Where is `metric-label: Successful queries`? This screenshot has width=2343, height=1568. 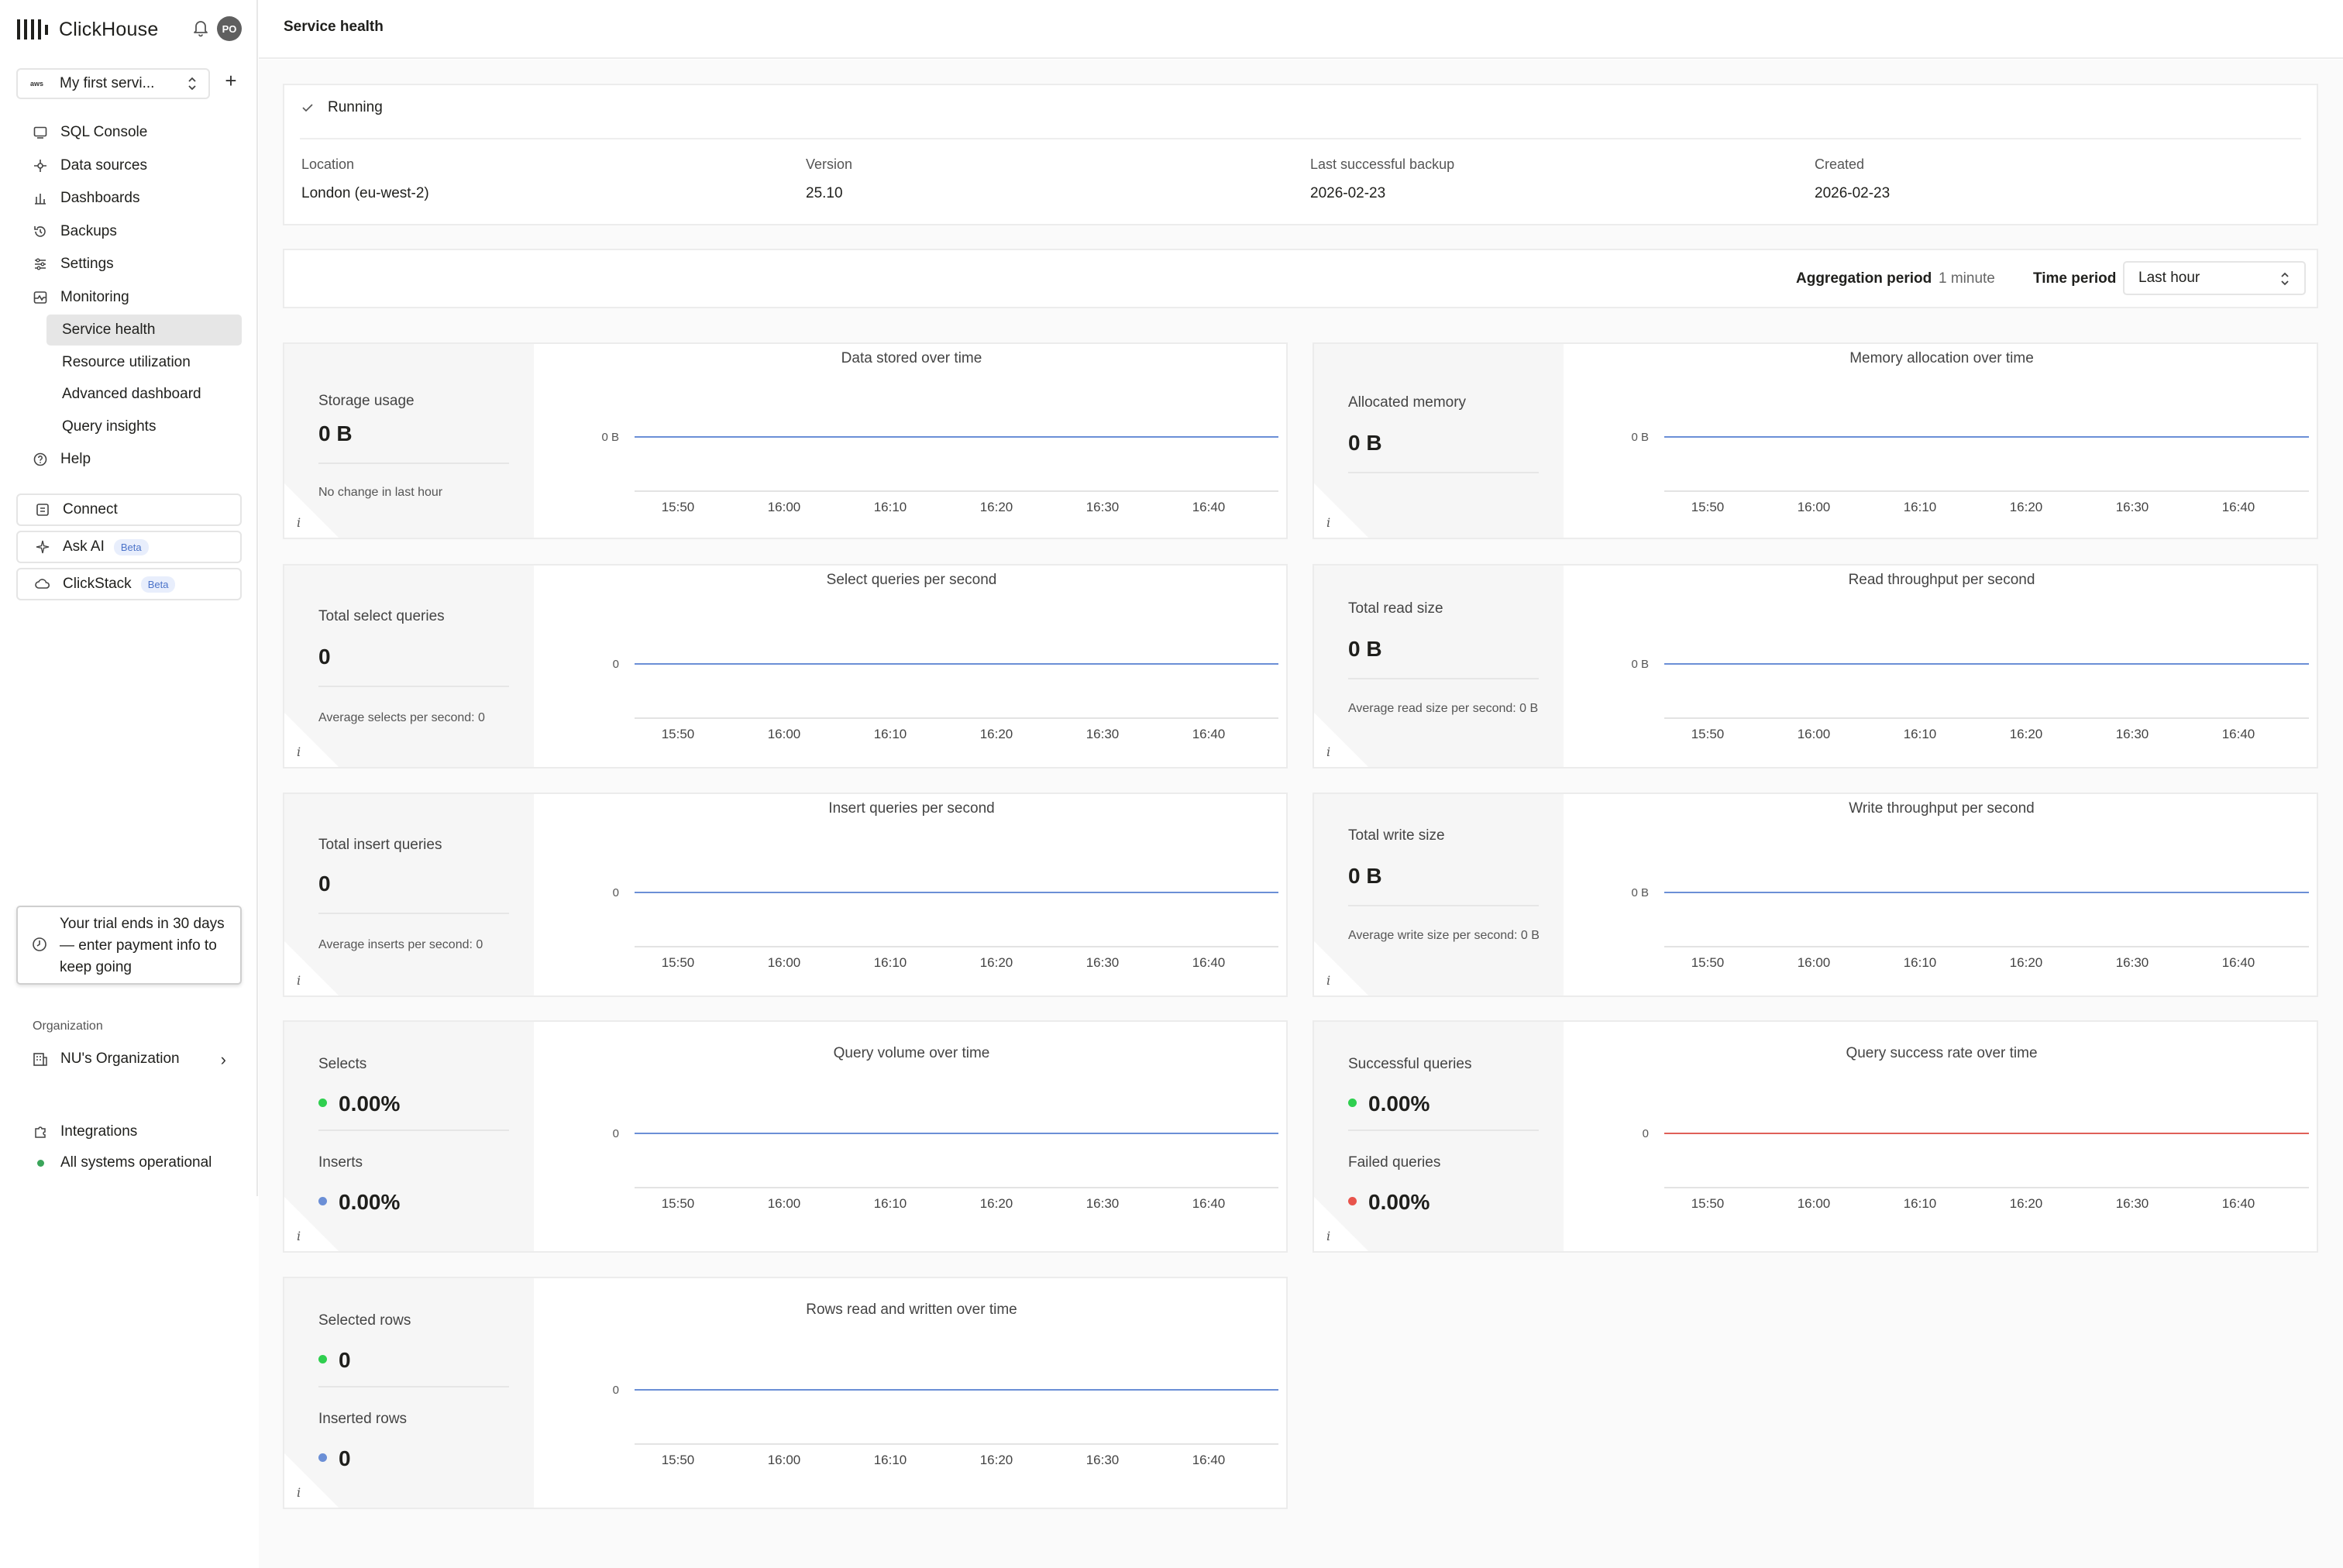
metric-label: Successful queries is located at coordinates (1410, 1064).